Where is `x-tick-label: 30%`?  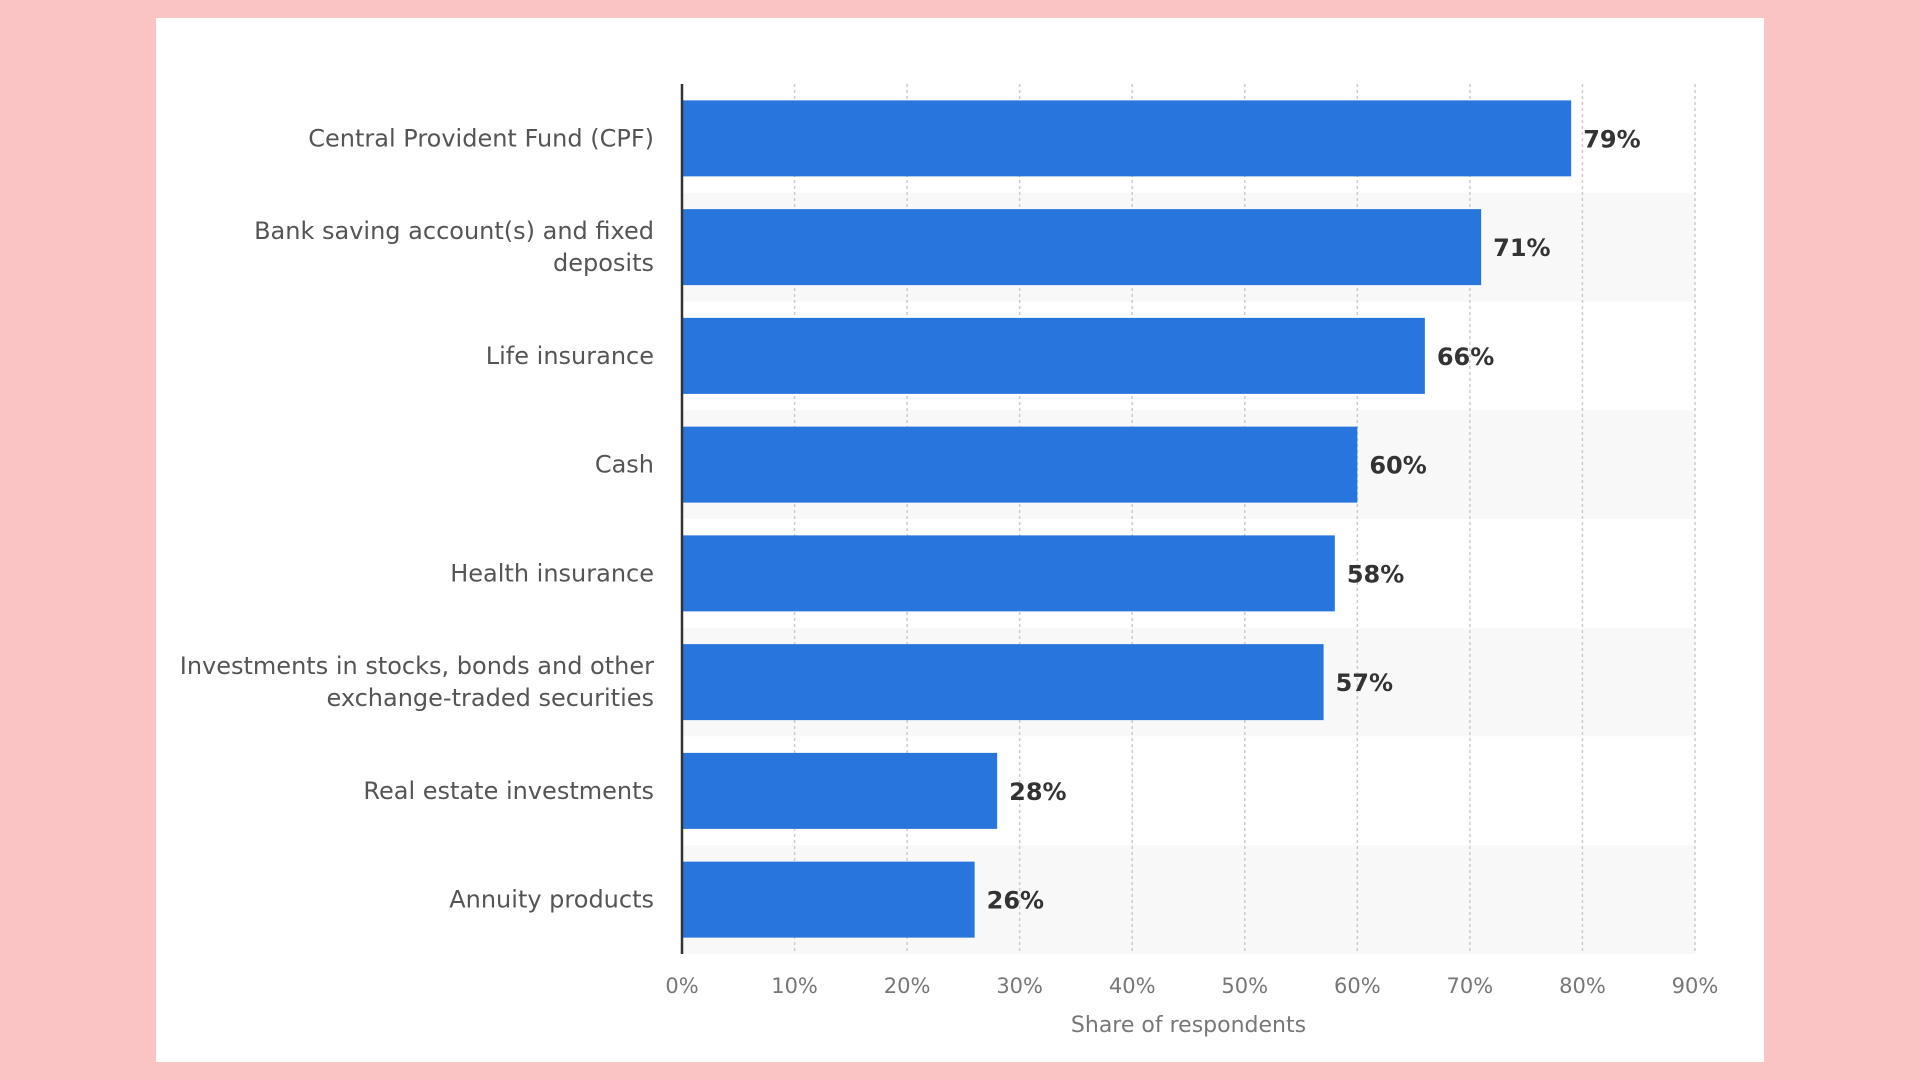 x-tick-label: 30% is located at coordinates (1019, 986).